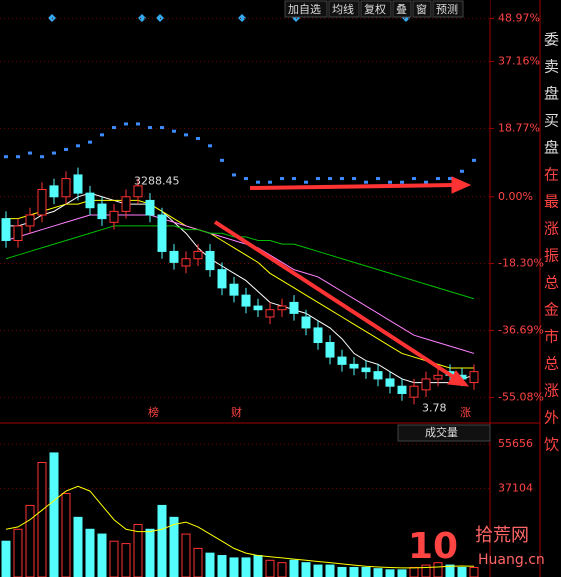  I want to click on y-tick-label: 48.97%, so click(519, 17).